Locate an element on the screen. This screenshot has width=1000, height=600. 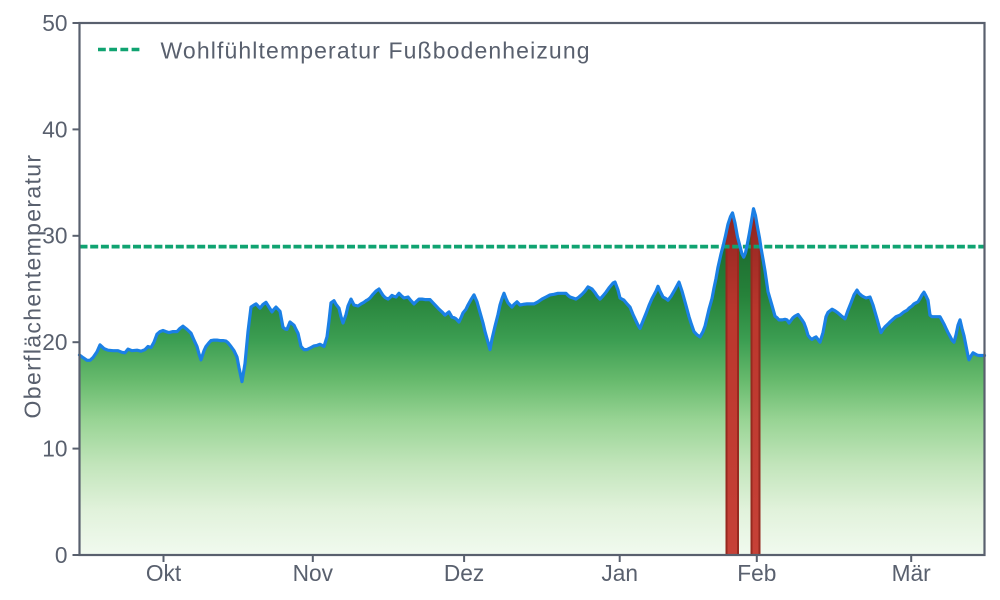
svg-text: Feb is located at coordinates (756, 573).